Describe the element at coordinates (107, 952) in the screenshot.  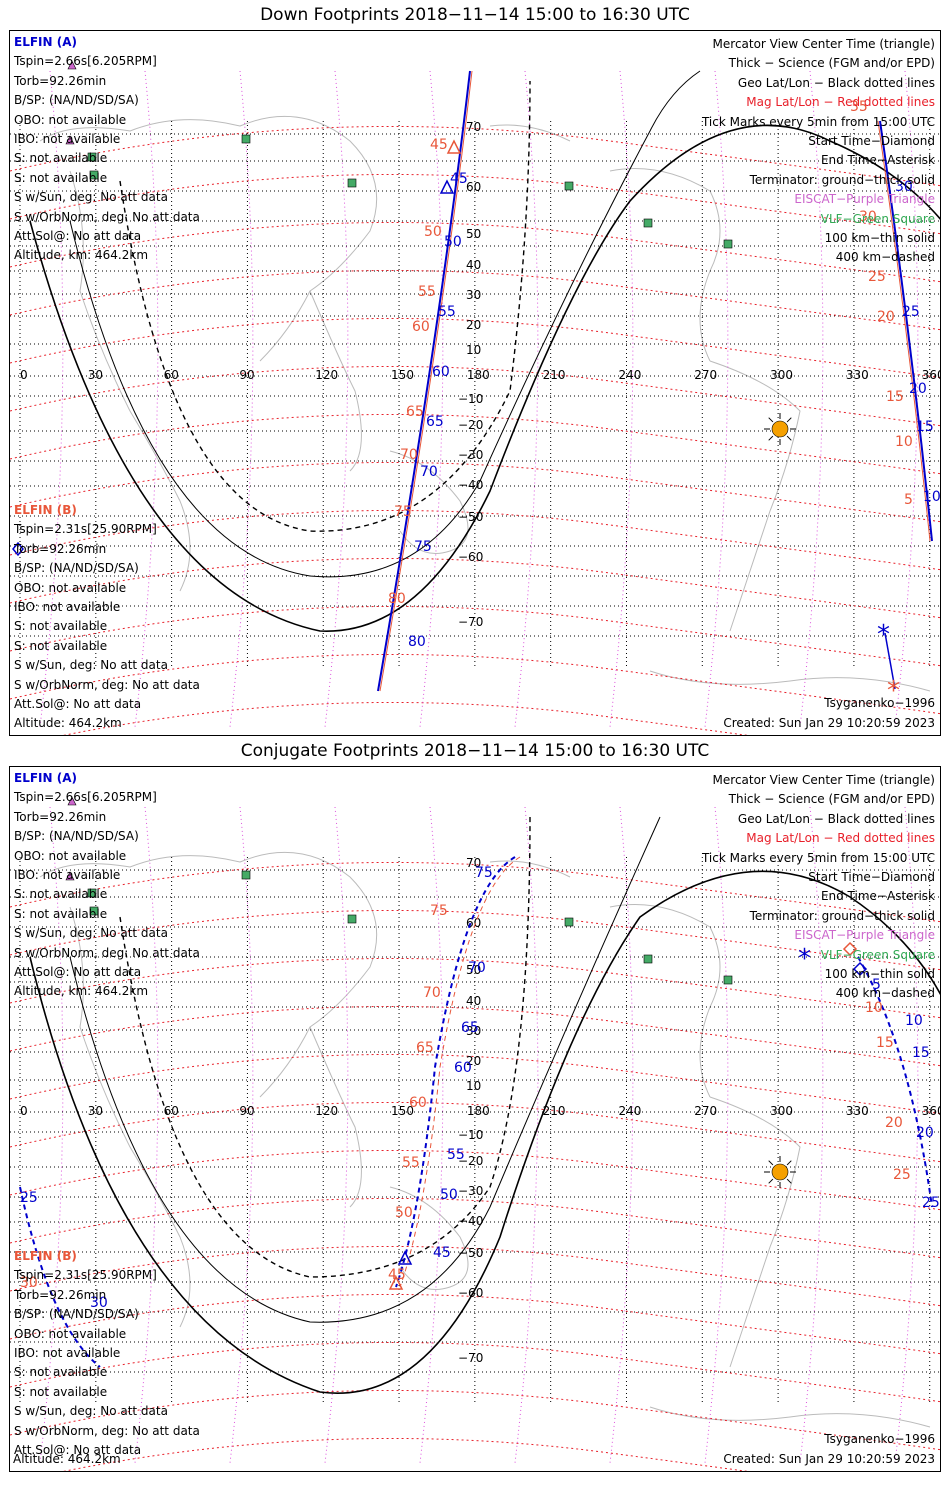
I see `elfin-a-line: S w/OrbNorm, deg: No att data` at that location.